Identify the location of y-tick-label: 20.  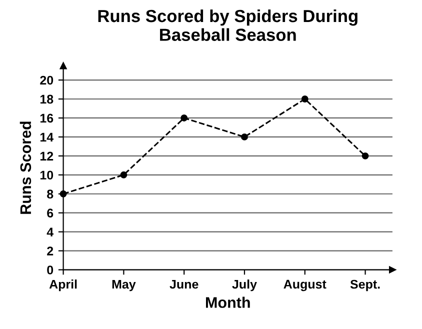
(47, 80).